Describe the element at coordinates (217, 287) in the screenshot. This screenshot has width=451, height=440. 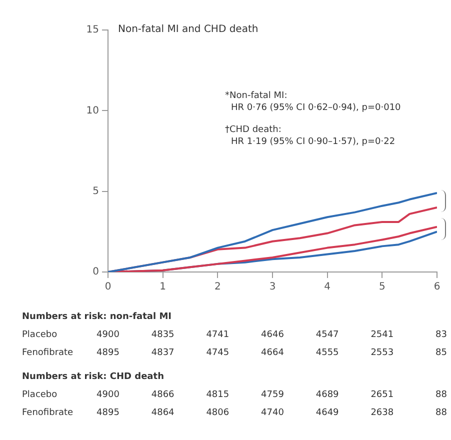
I see `x-tick-label: 2` at that location.